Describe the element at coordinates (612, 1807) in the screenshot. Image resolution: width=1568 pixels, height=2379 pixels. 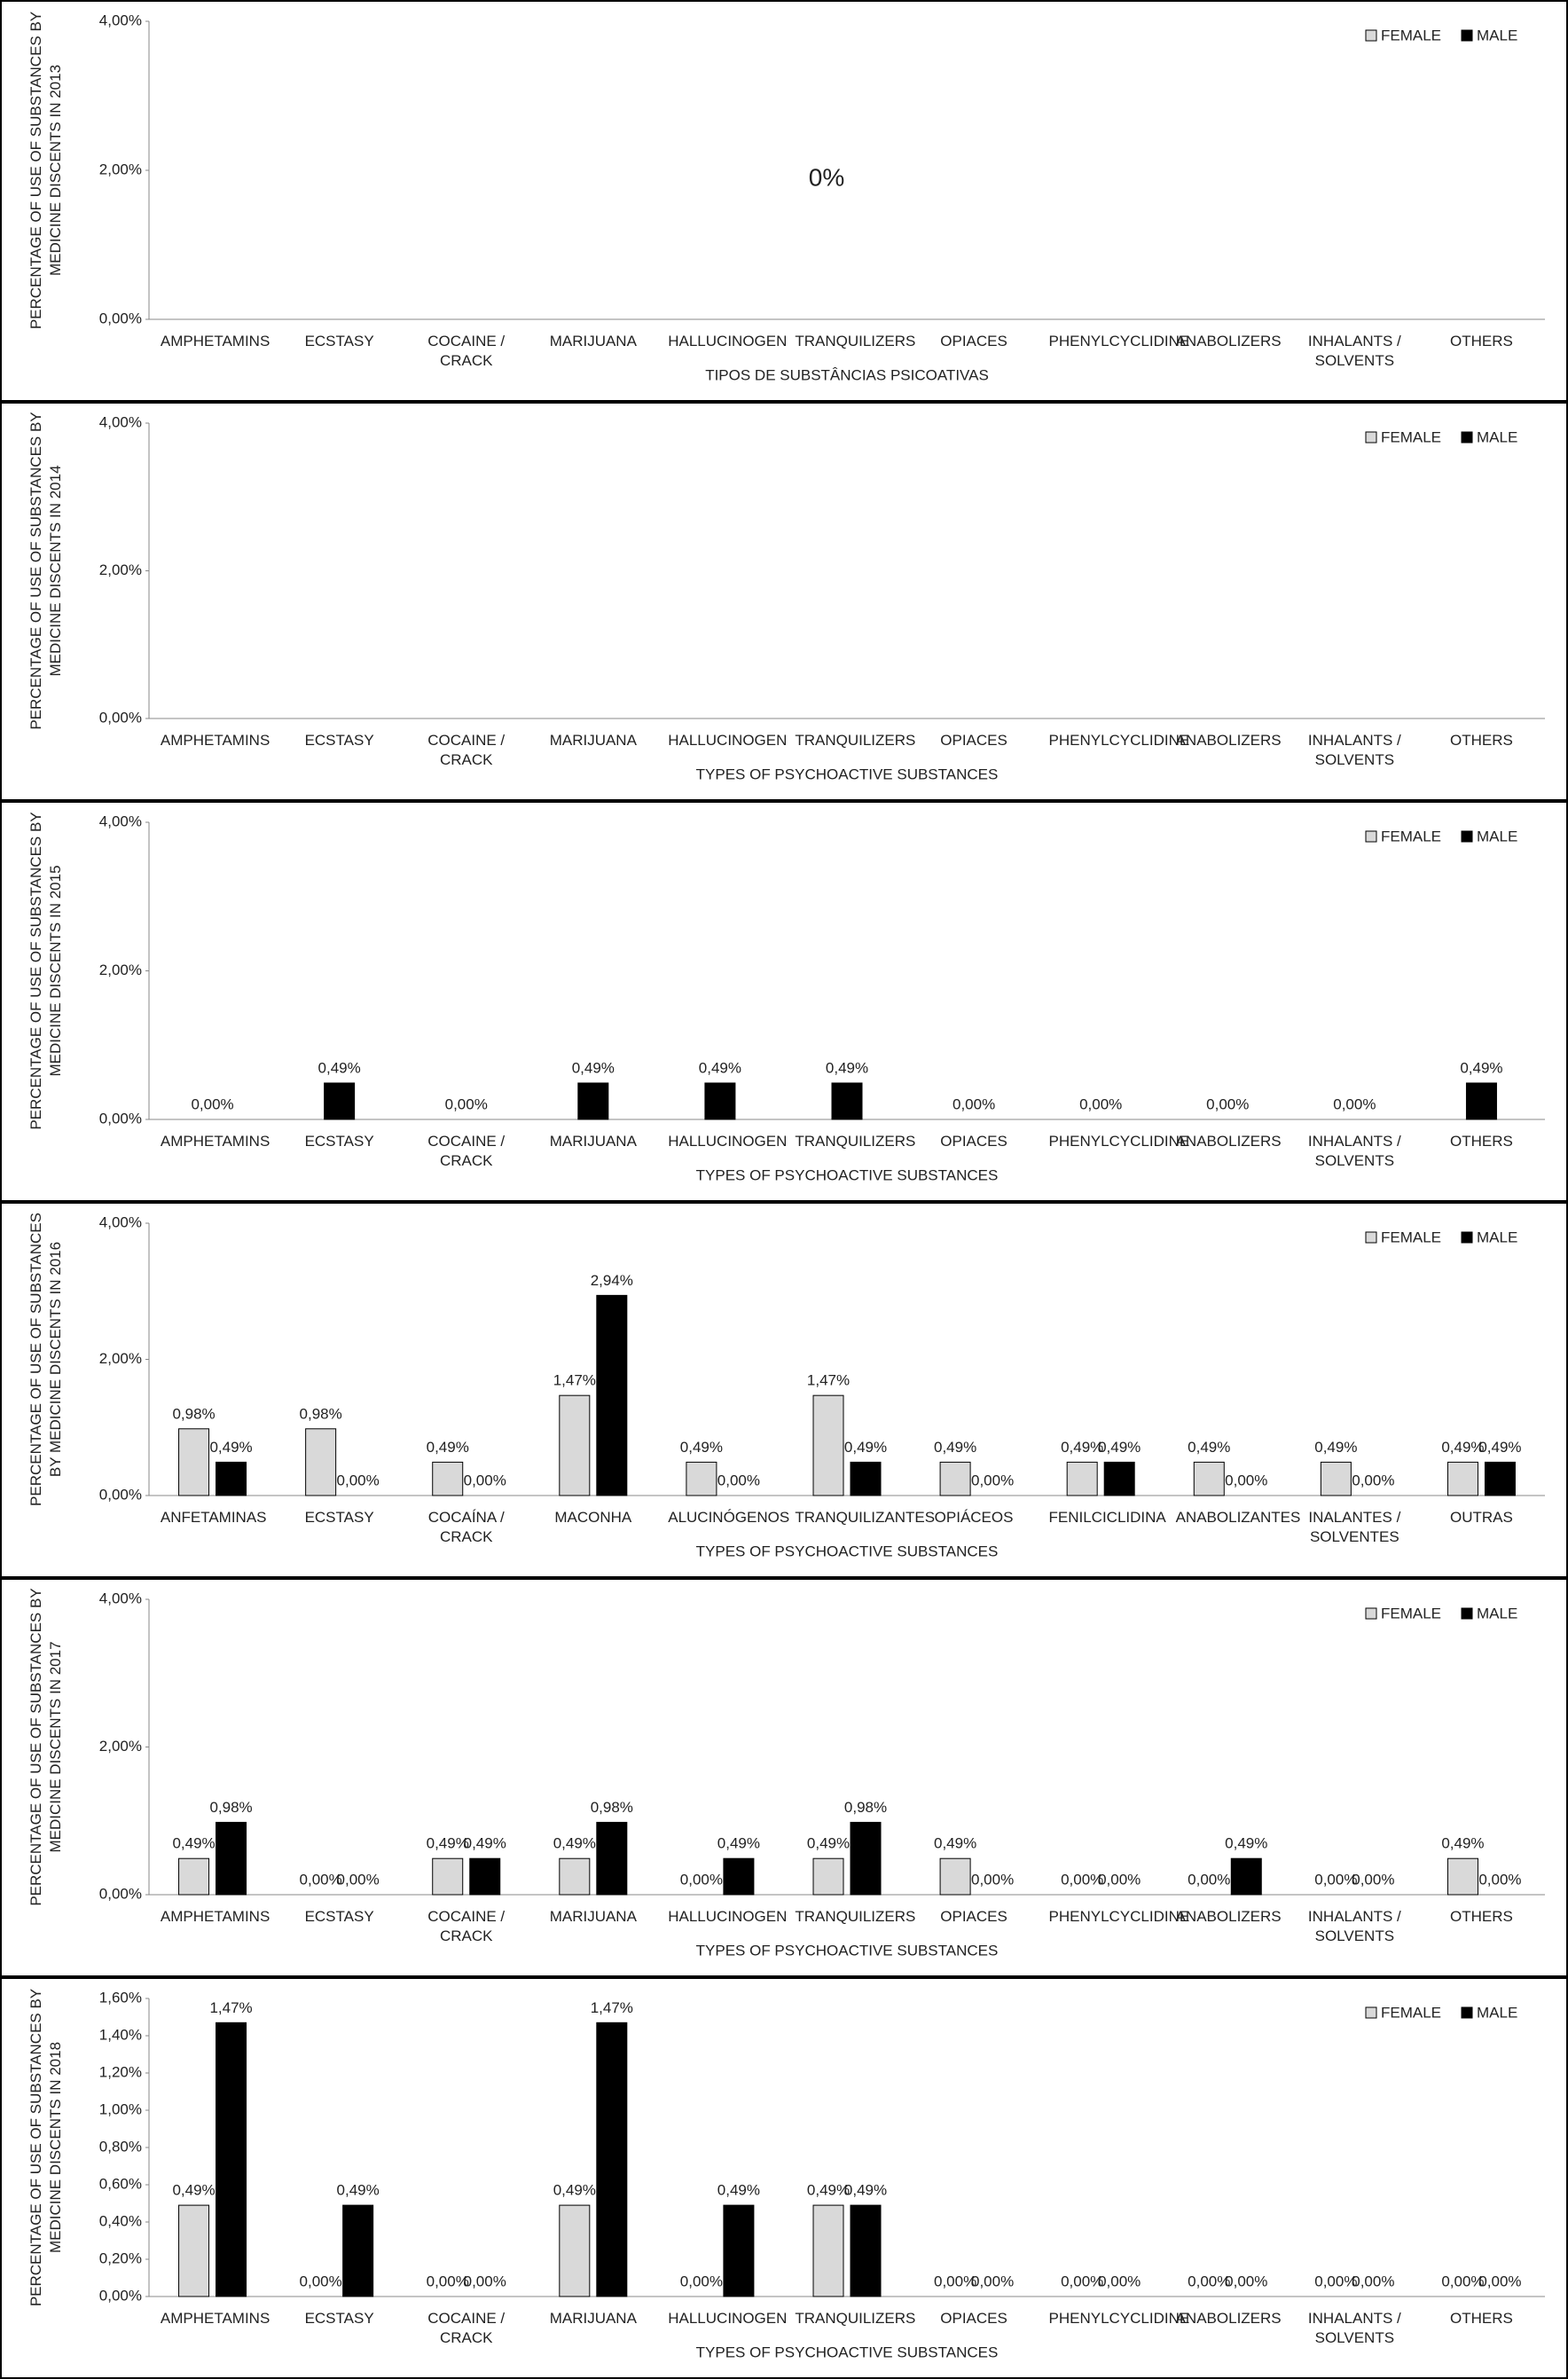
I see `data-label: 0,98%` at that location.